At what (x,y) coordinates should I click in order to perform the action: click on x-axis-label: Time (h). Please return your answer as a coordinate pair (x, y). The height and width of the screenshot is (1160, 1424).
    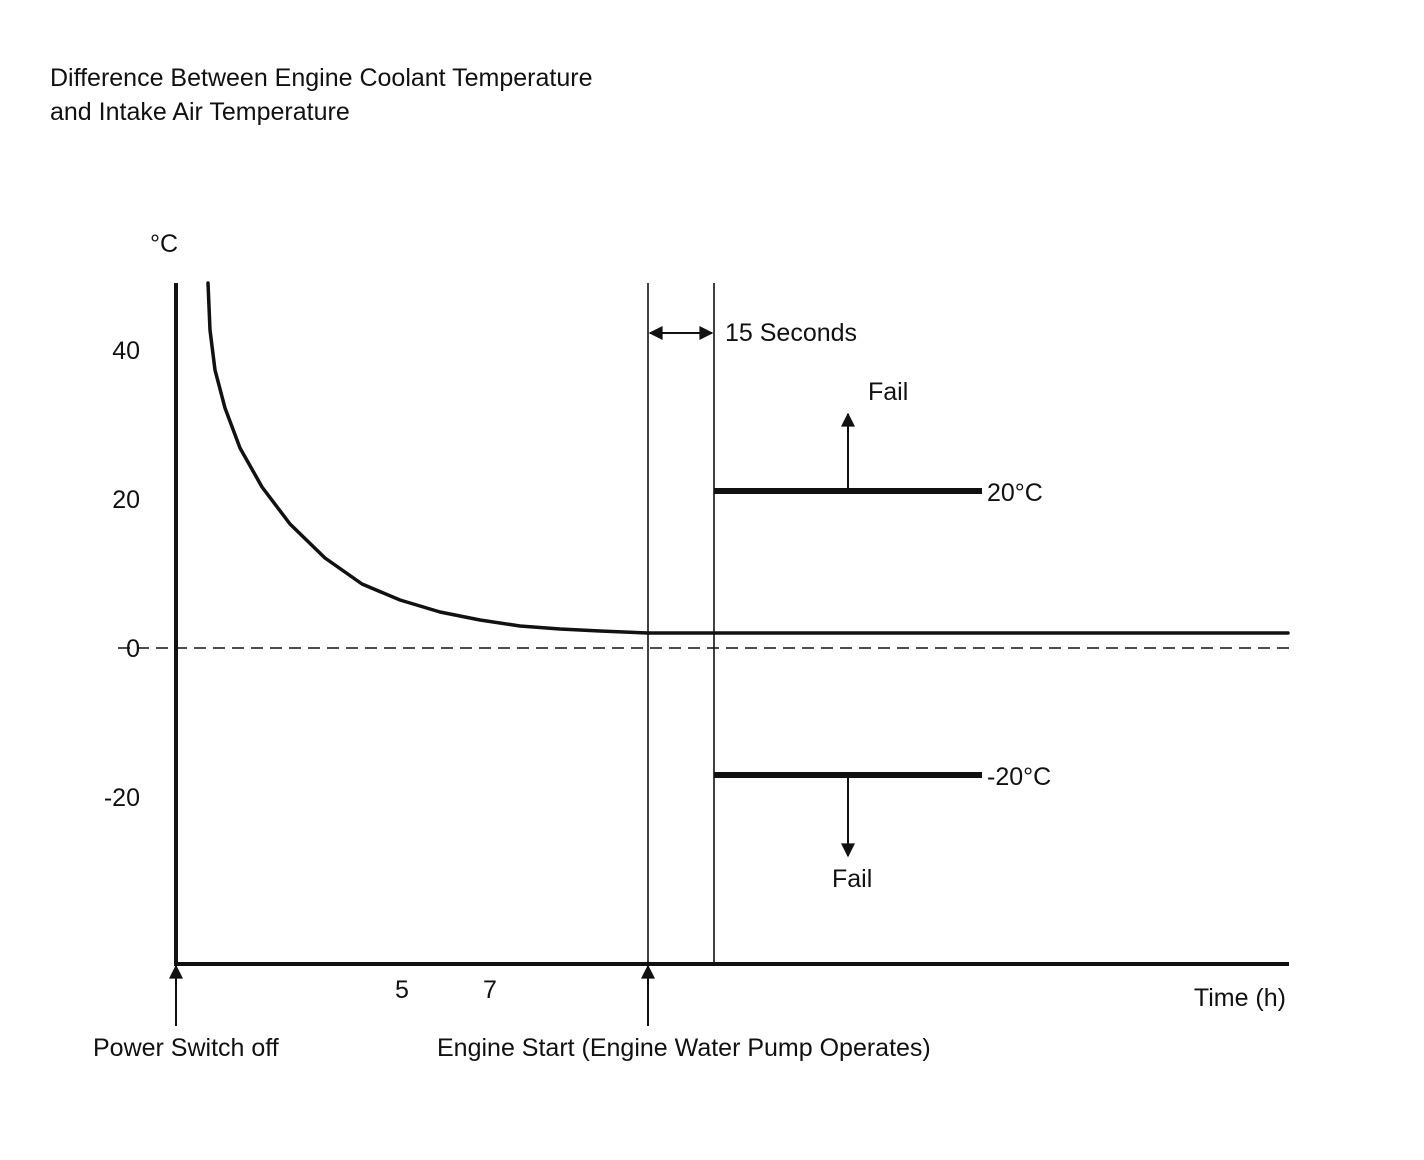
    Looking at the image, I should click on (1240, 998).